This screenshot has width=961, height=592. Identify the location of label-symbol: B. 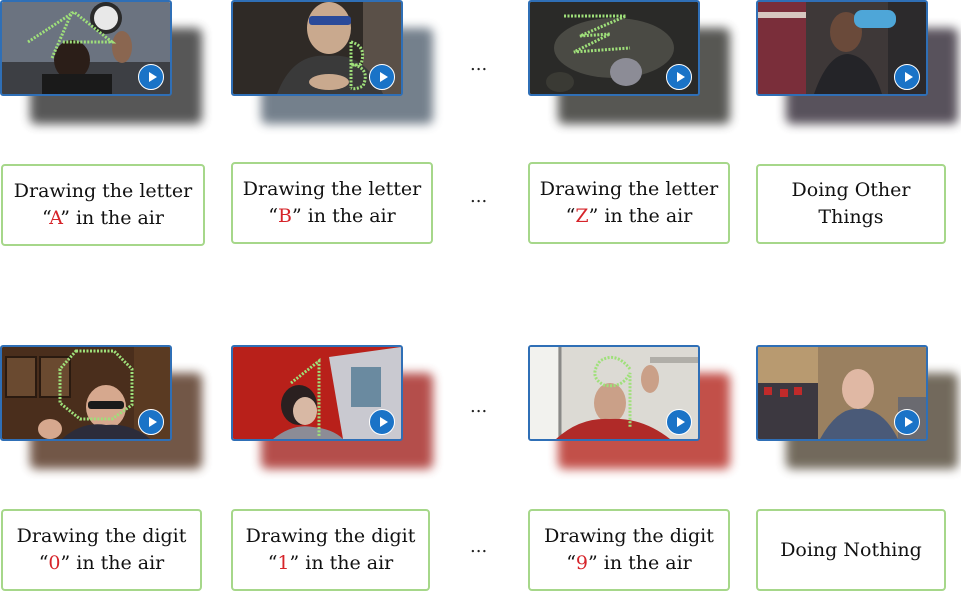
(285, 216).